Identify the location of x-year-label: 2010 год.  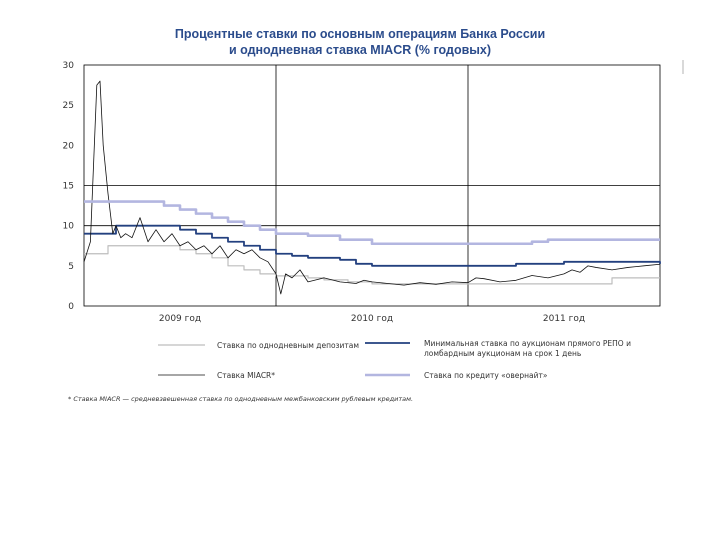
(372, 319).